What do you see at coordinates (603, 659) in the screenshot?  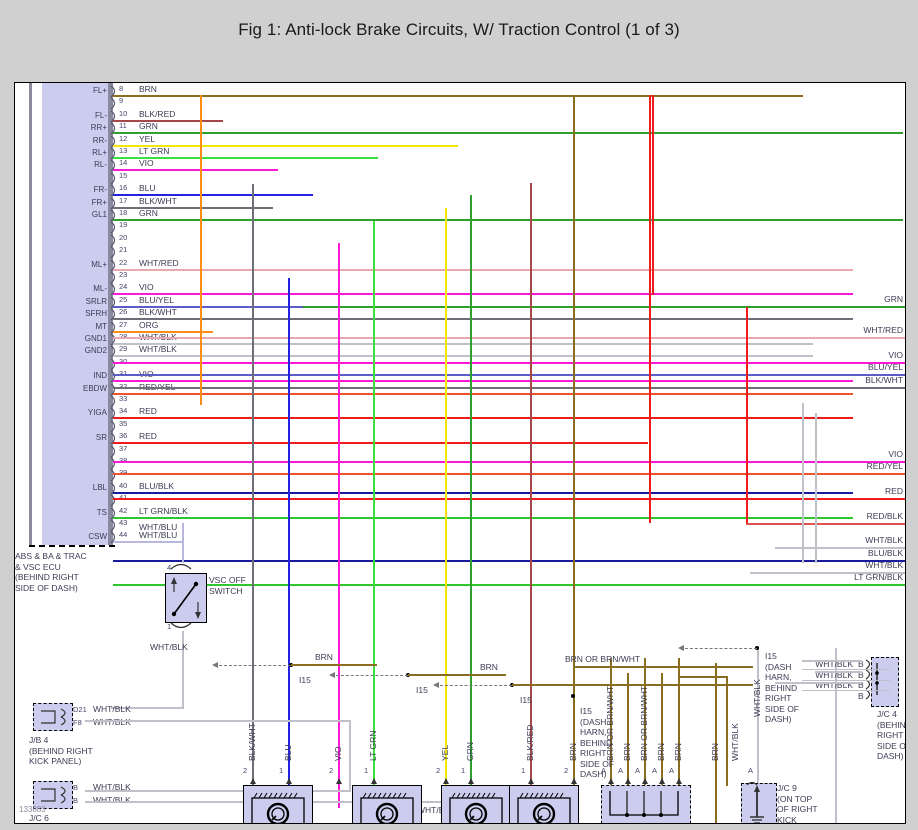 I see `splice-wire-label-2: BRN OR BRN/WHT` at bounding box center [603, 659].